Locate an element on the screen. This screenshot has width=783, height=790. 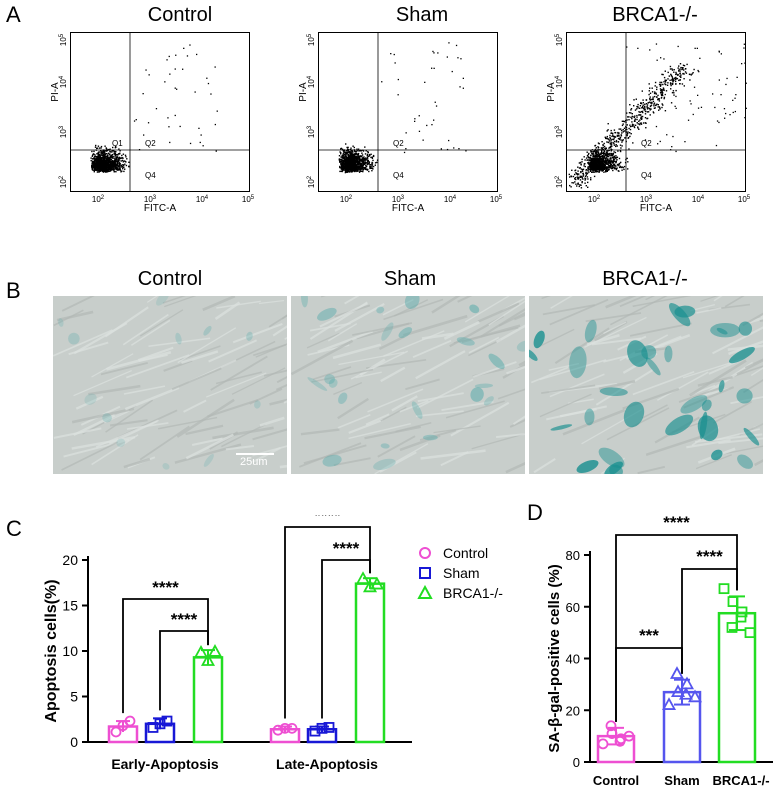
y-tick-label: 0 is located at coordinates (74, 742).